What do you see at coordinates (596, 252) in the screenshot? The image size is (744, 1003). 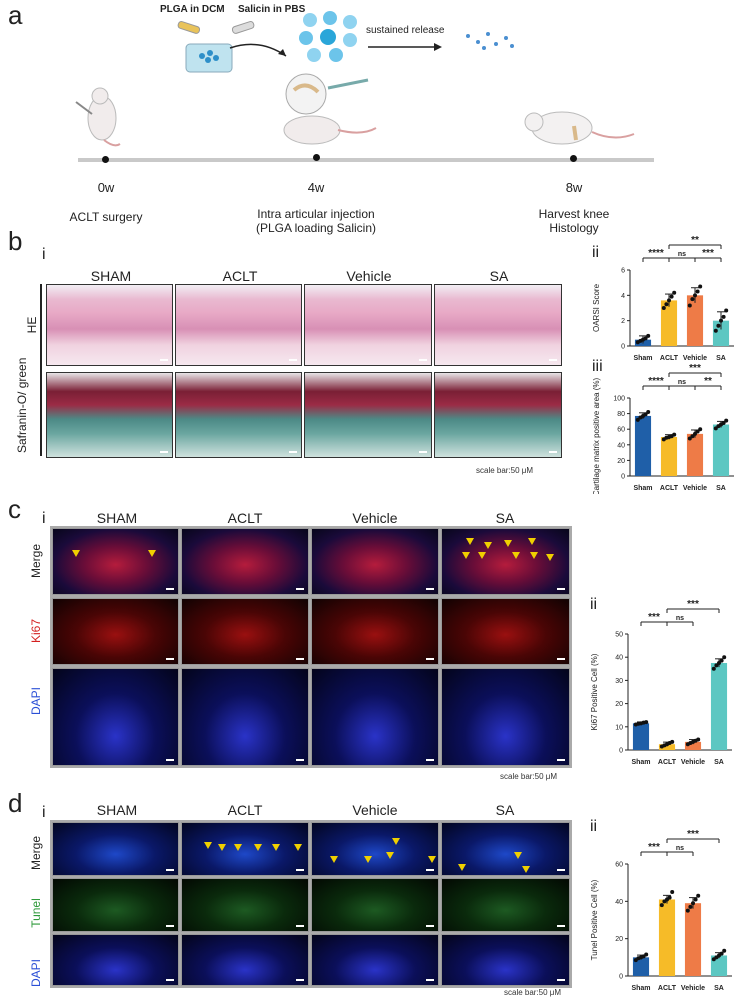 I see `panel-b-sub-ii: ii` at bounding box center [596, 252].